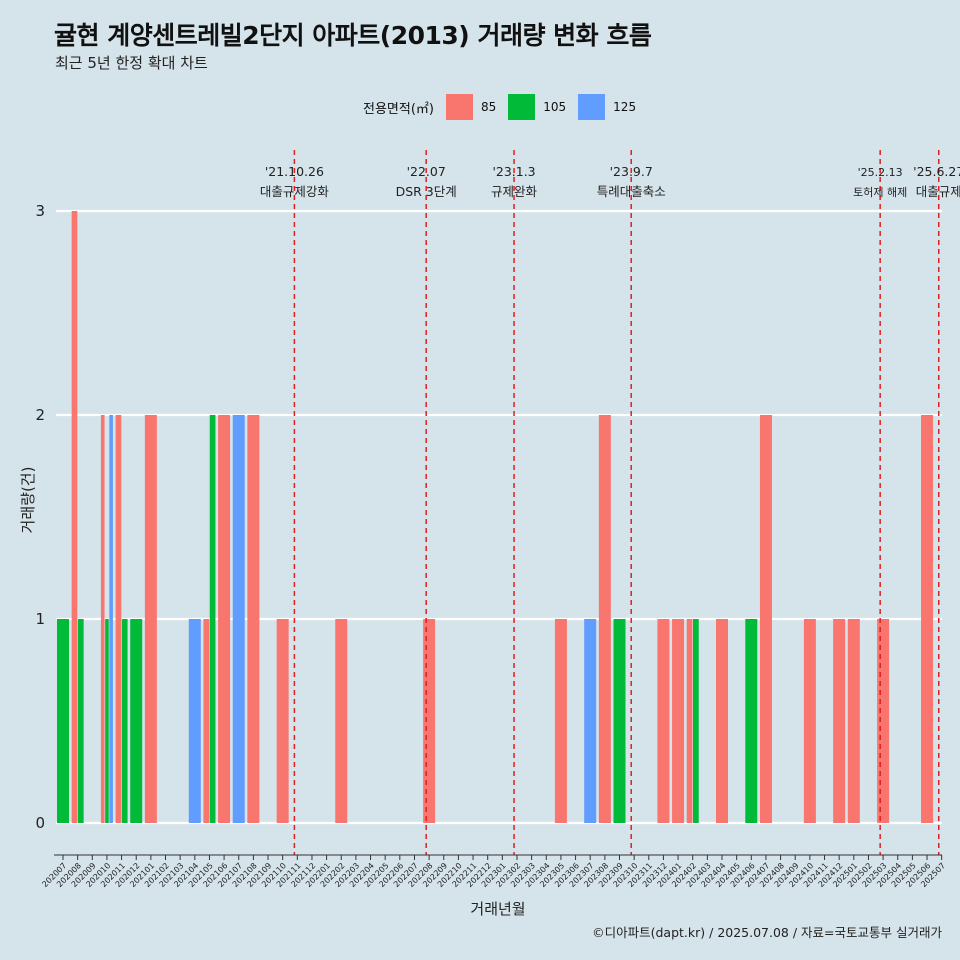  I want to click on legend-label-125: 125, so click(625, 107).